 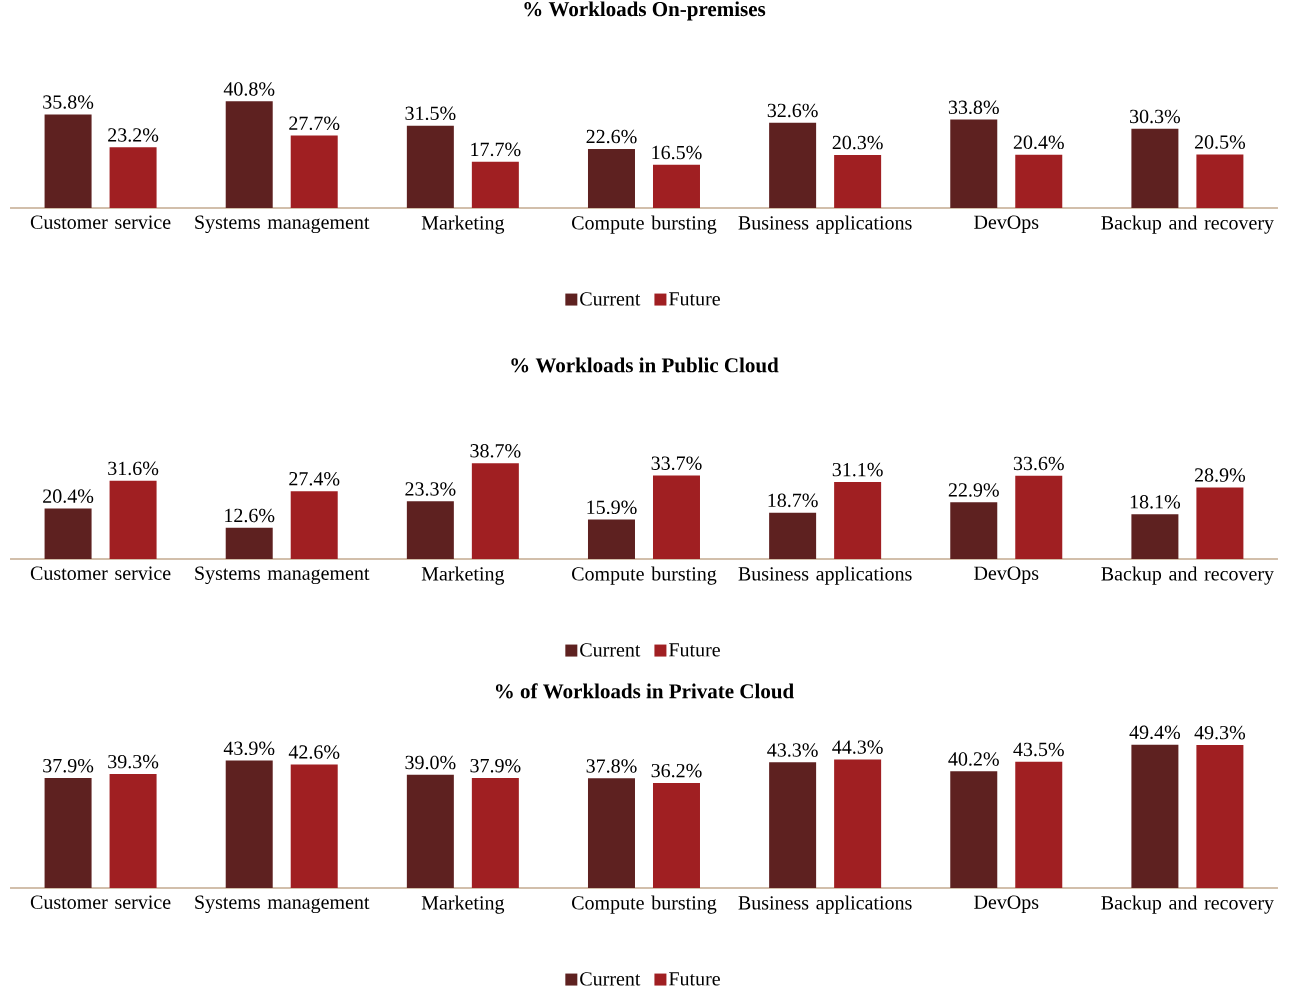 I want to click on data-label: 22.9%, so click(x=973, y=490).